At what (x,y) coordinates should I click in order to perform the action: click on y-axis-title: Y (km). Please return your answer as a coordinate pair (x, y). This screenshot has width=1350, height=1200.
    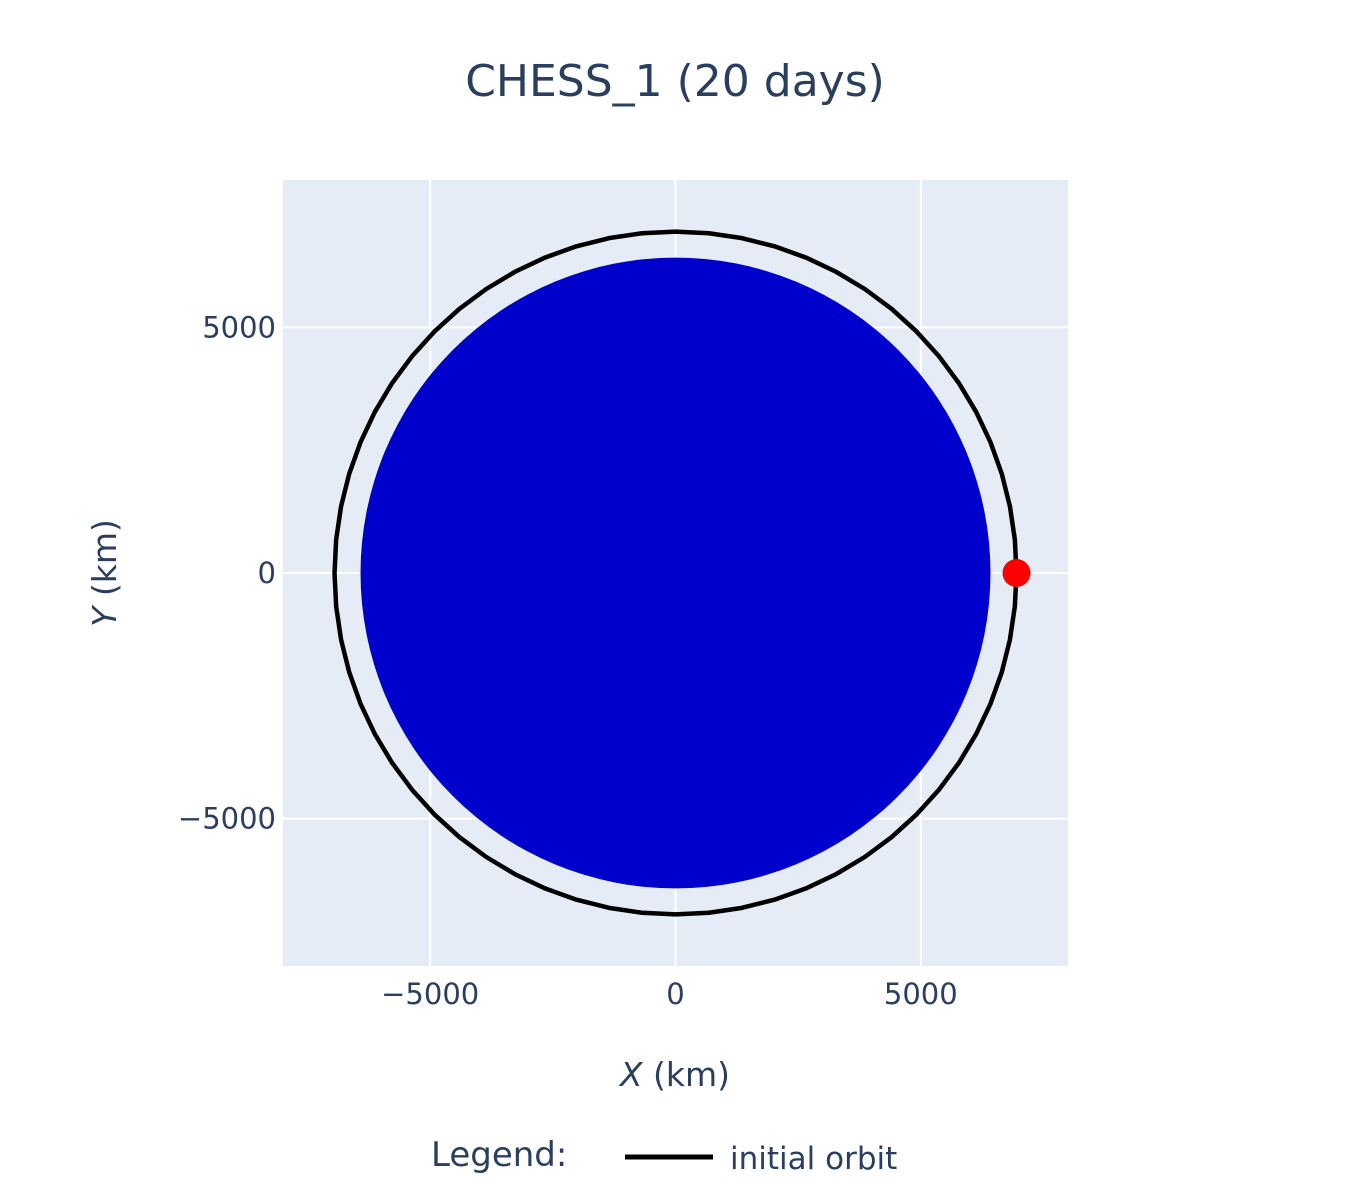
    Looking at the image, I should click on (104, 573).